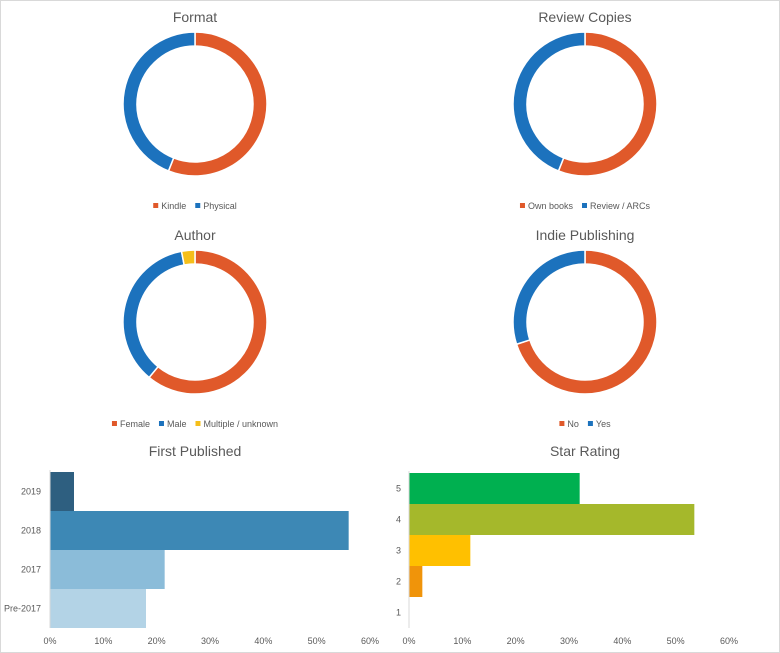 This screenshot has width=780, height=653. I want to click on category-label-4: 4, so click(398, 520).